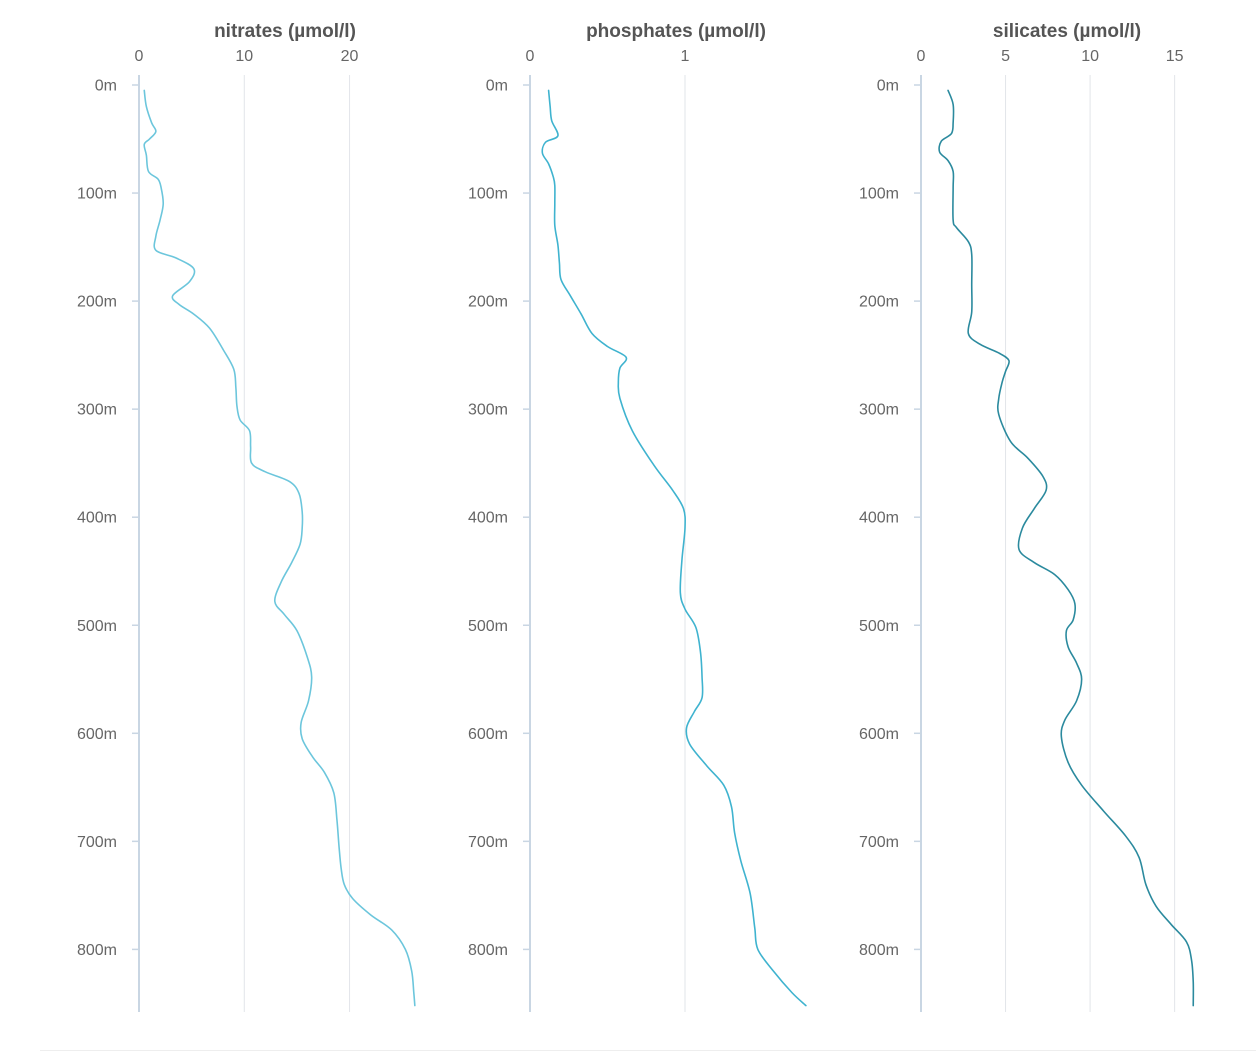 This screenshot has height=1064, width=1256. What do you see at coordinates (1005, 56) in the screenshot?
I see `x-tick-label: 5` at bounding box center [1005, 56].